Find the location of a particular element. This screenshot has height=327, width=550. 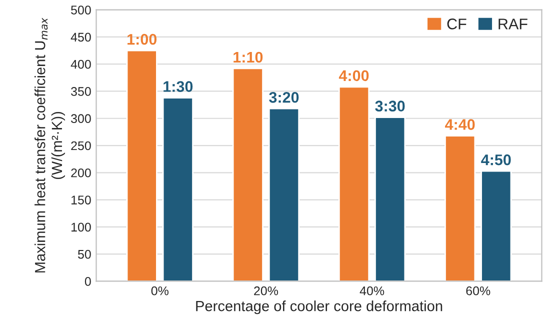

y-tick-label: 50 is located at coordinates (84, 254).